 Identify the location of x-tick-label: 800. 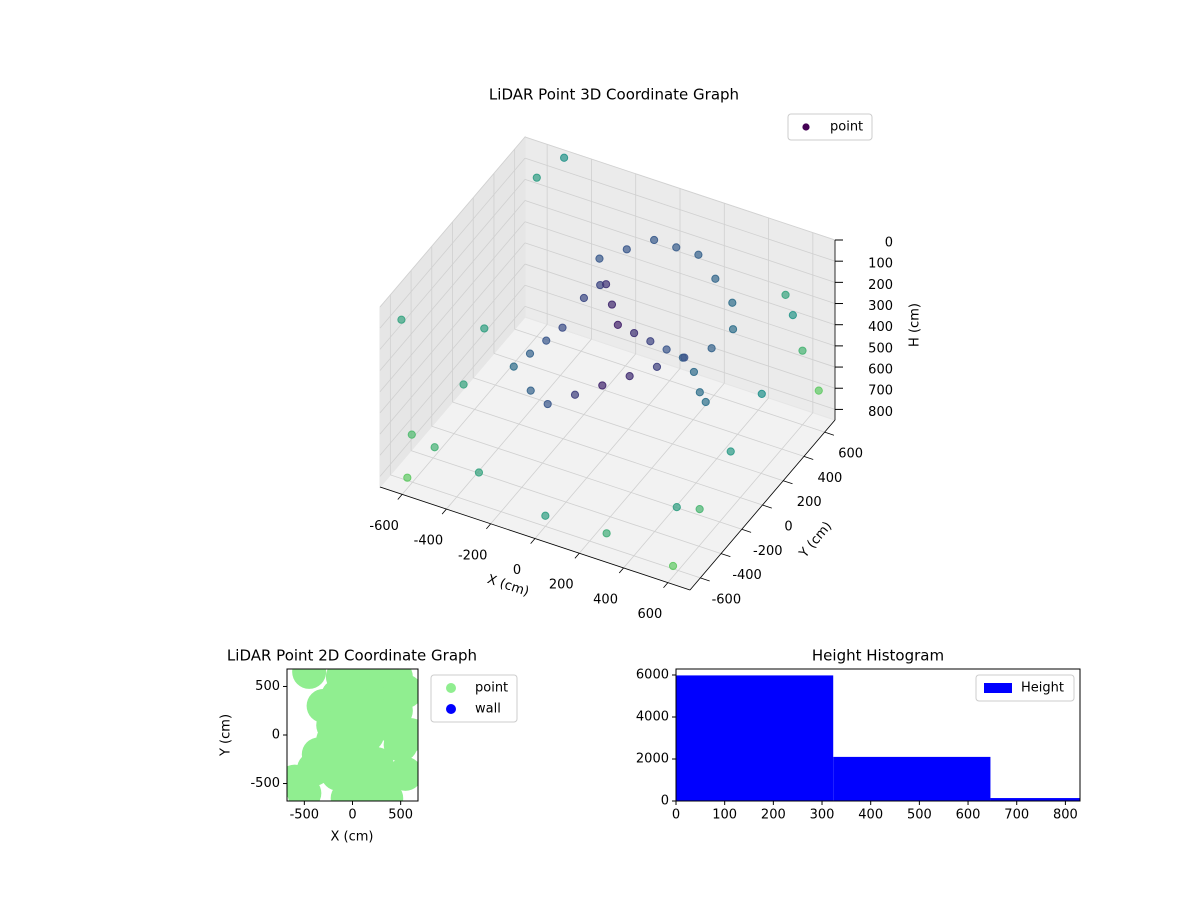
(1065, 815).